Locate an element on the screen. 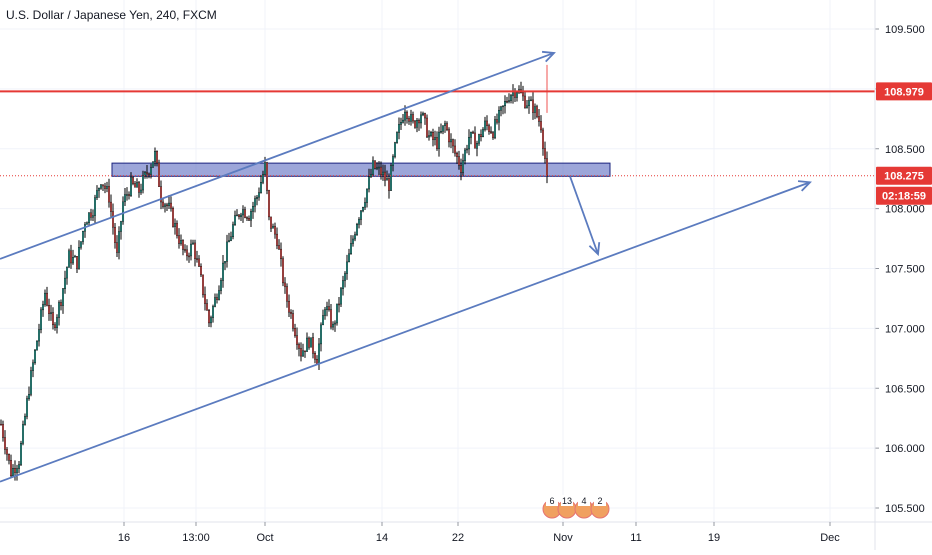 Image resolution: width=932 pixels, height=555 pixels. projection-arrow-head is located at coordinates (594, 249).